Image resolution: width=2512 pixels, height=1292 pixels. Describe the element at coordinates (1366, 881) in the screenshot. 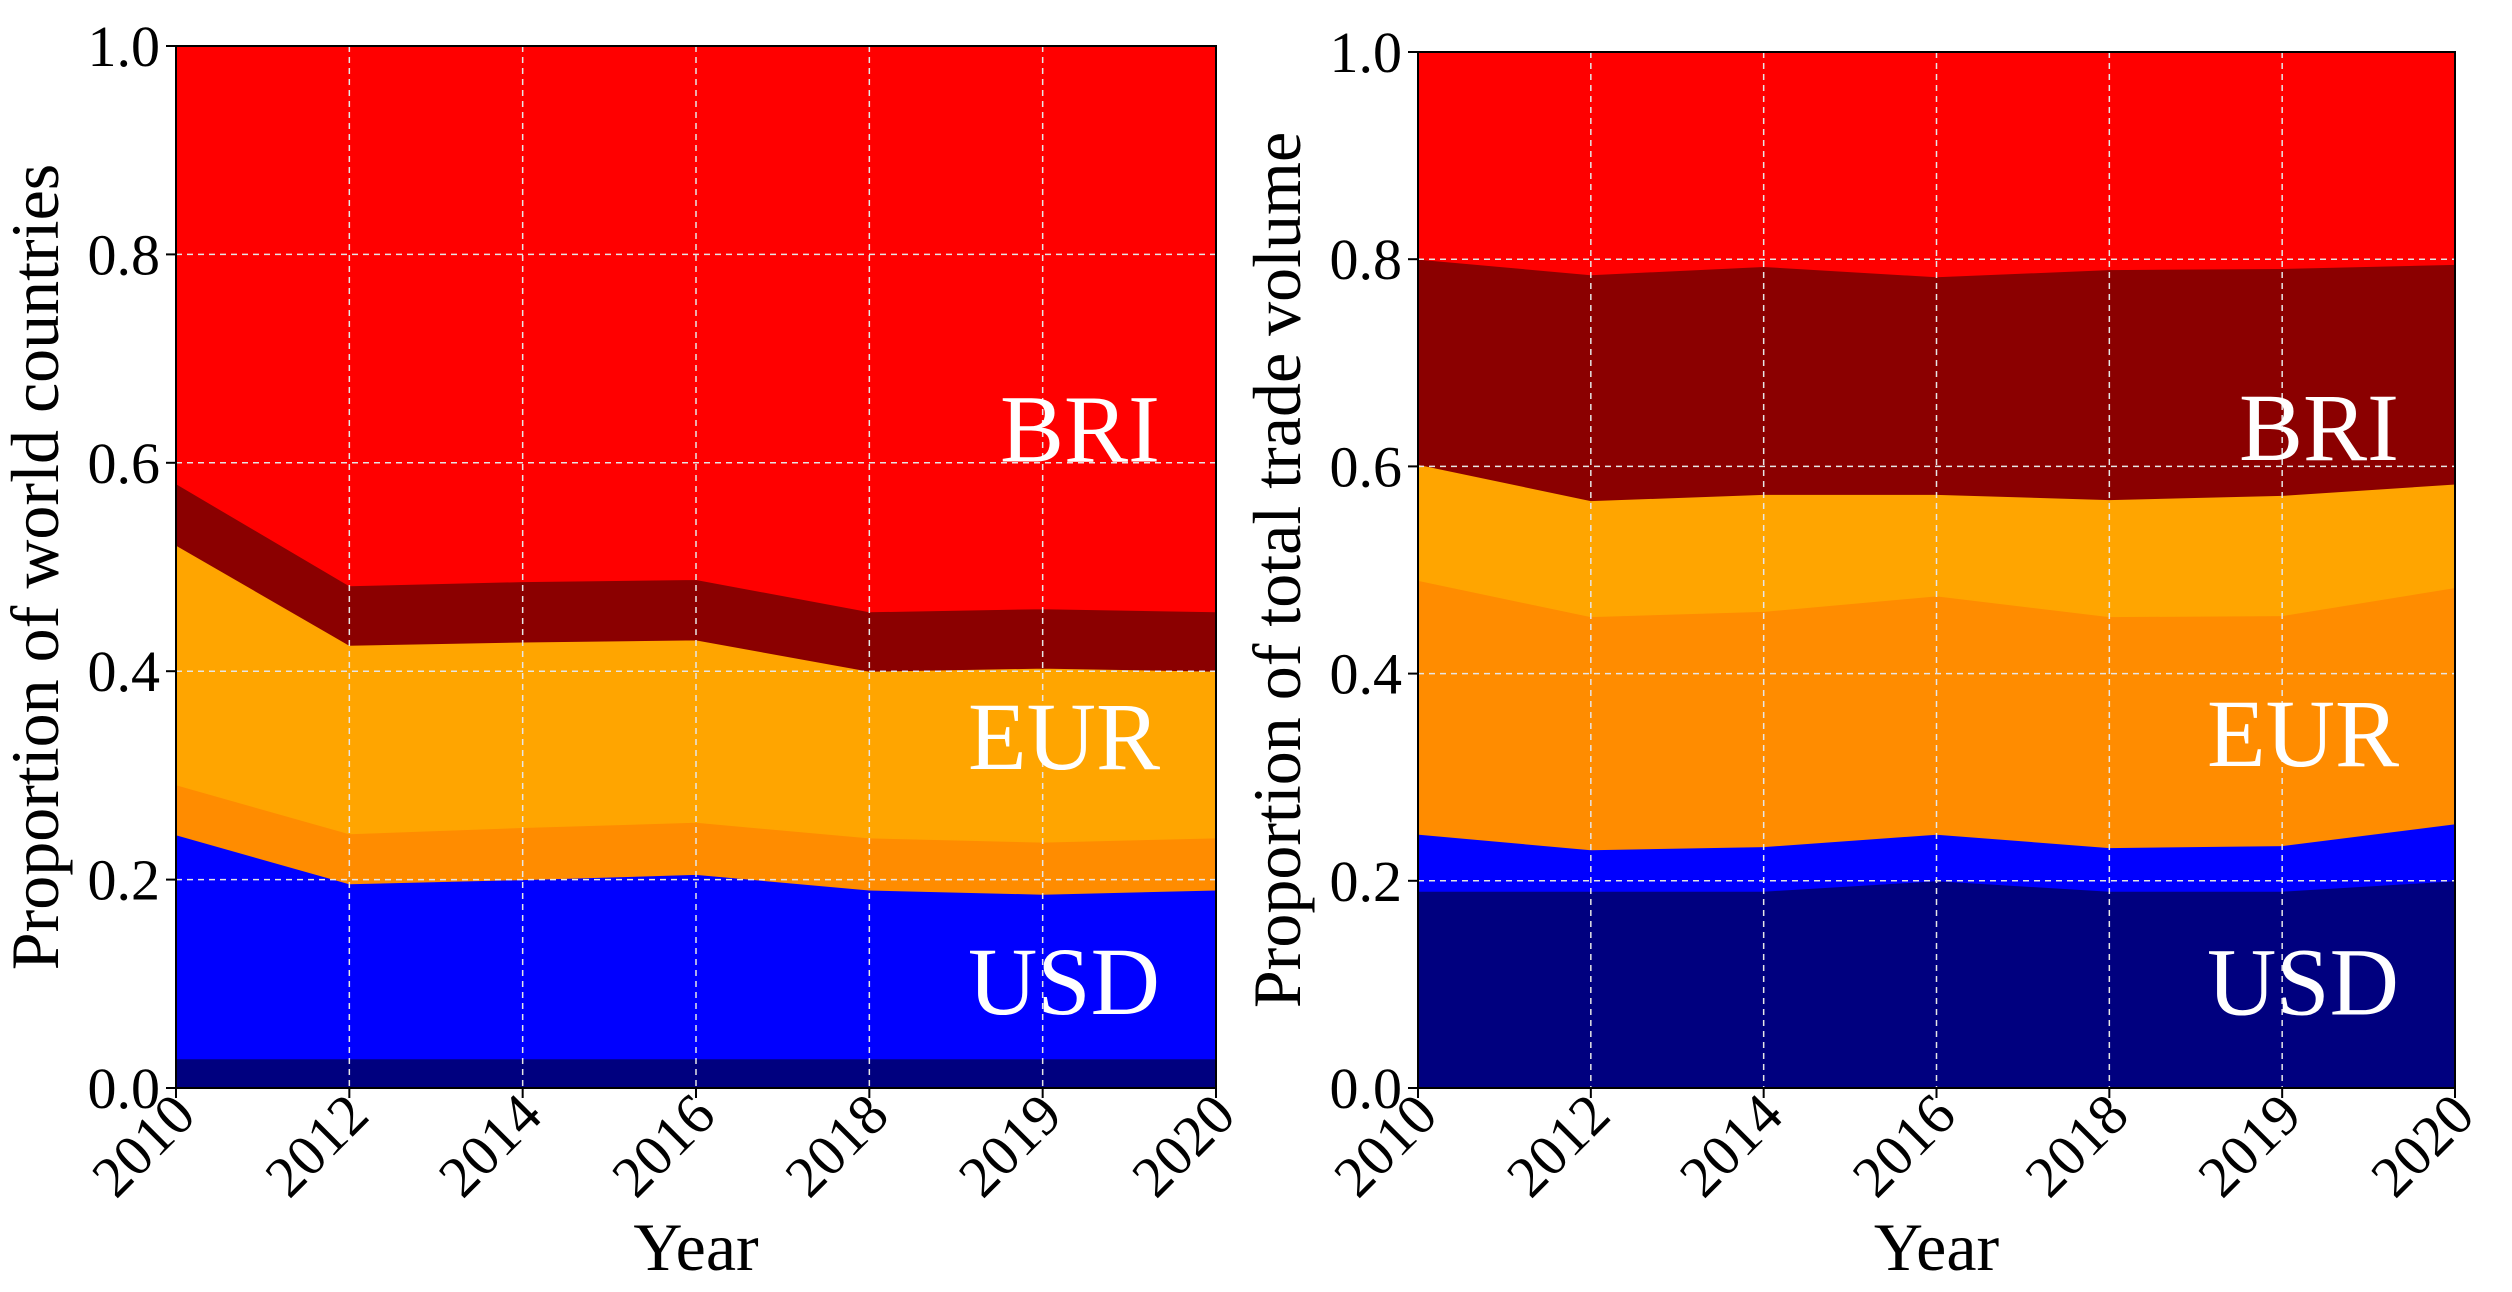

I see `right-y-tick-label: 0.2` at that location.